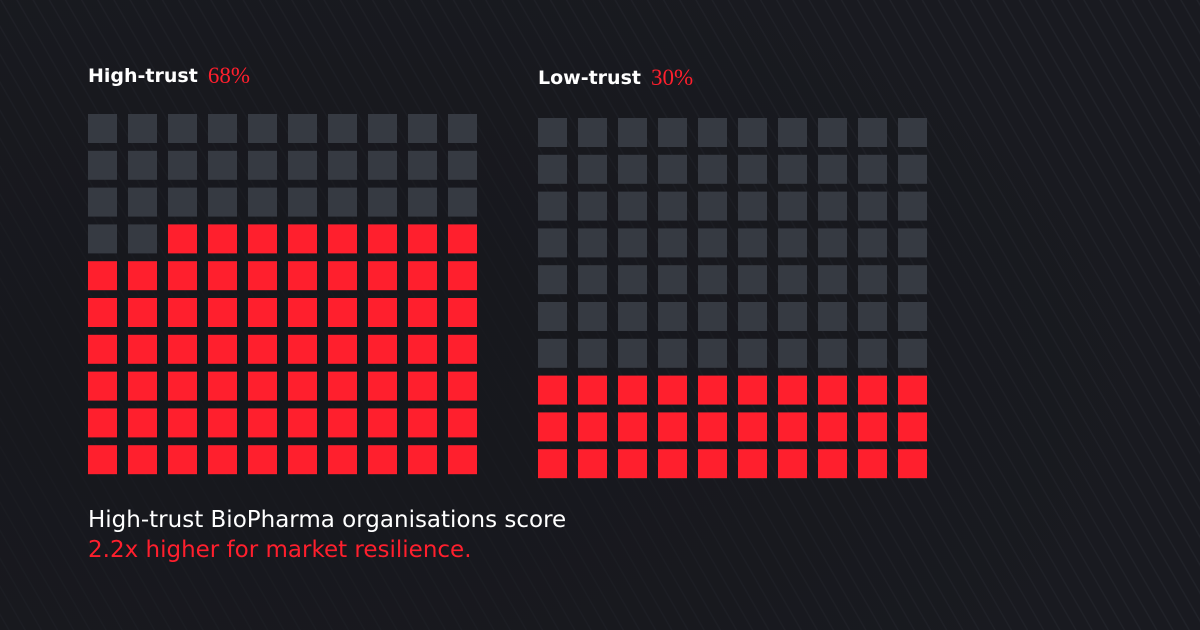 The image size is (1200, 630). What do you see at coordinates (327, 520) in the screenshot?
I see `caption-line: High-trust BioPharma organisations score` at bounding box center [327, 520].